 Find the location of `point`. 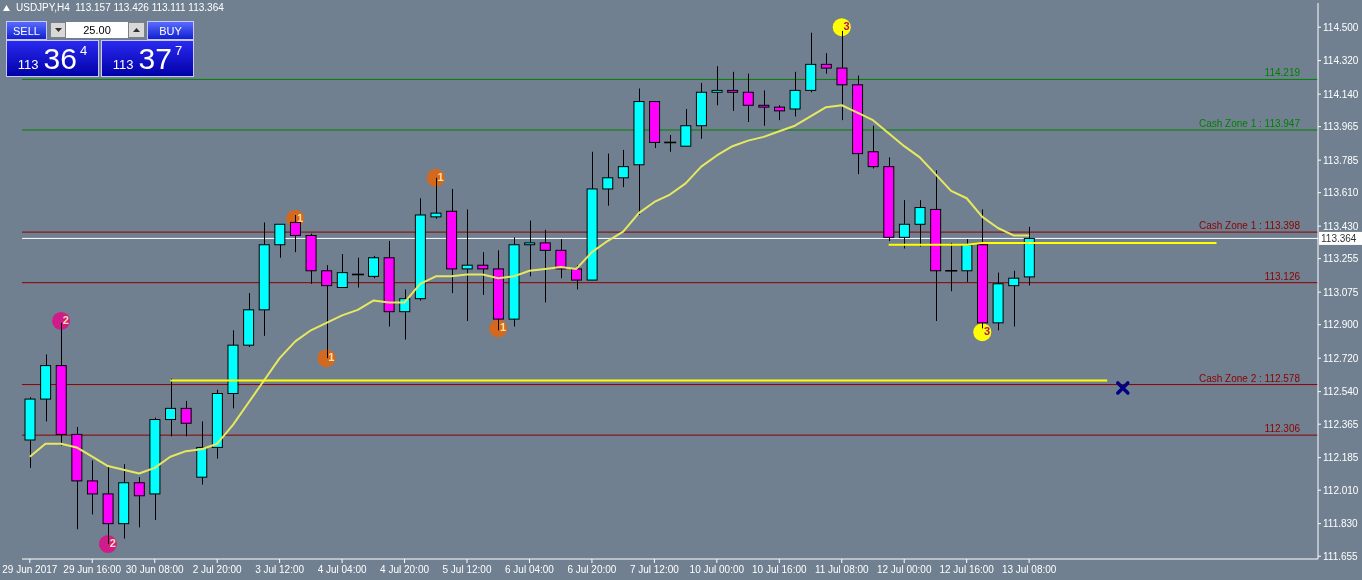

point is located at coordinates (1123, 388).